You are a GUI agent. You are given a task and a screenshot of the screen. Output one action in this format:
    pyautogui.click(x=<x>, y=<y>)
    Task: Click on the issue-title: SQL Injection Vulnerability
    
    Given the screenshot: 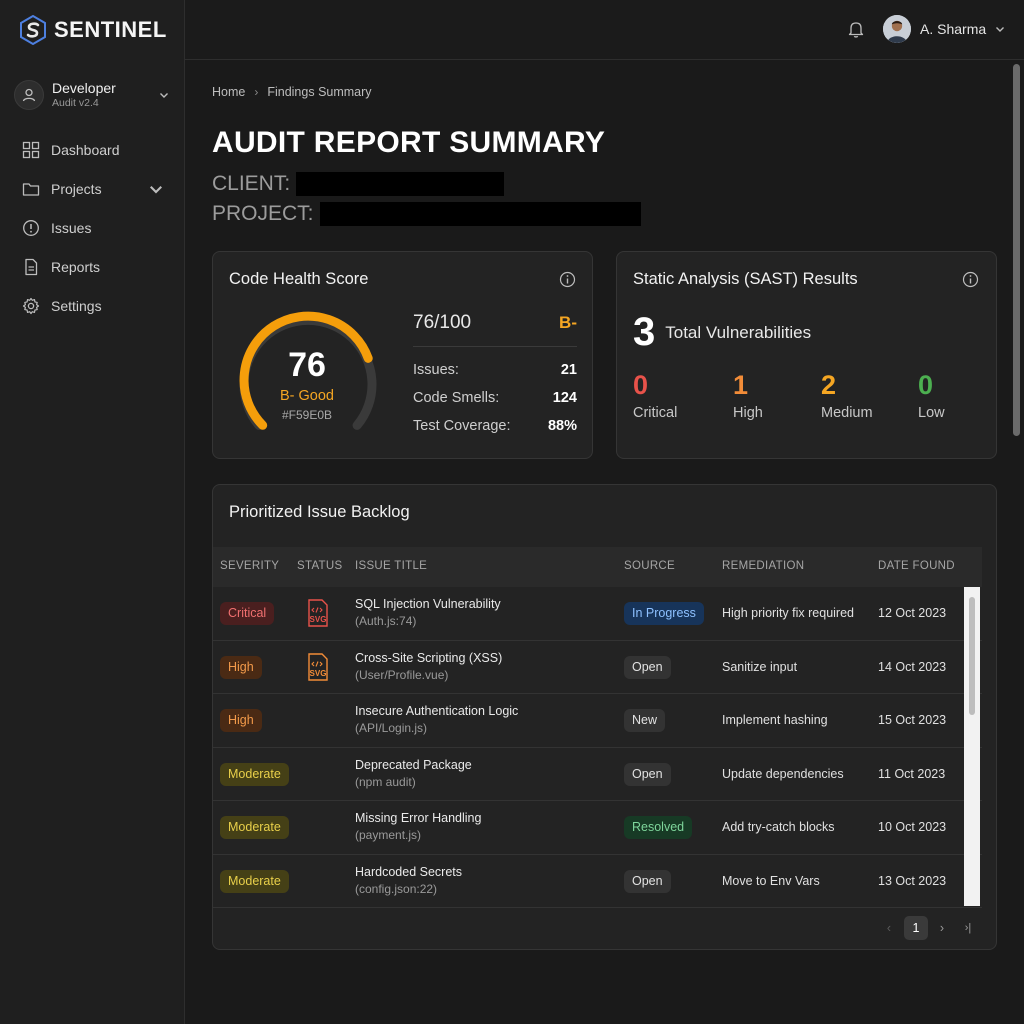 What is the action you would take?
    pyautogui.click(x=428, y=604)
    